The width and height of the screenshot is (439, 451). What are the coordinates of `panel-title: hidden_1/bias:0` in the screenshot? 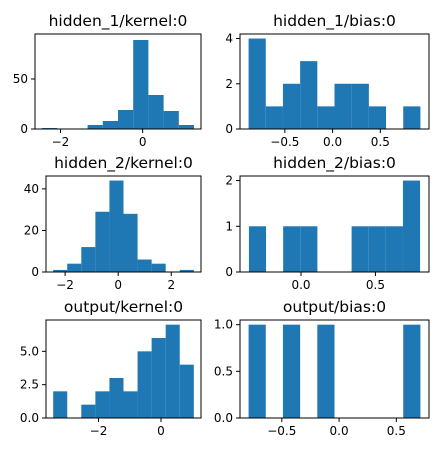 It's located at (334, 21).